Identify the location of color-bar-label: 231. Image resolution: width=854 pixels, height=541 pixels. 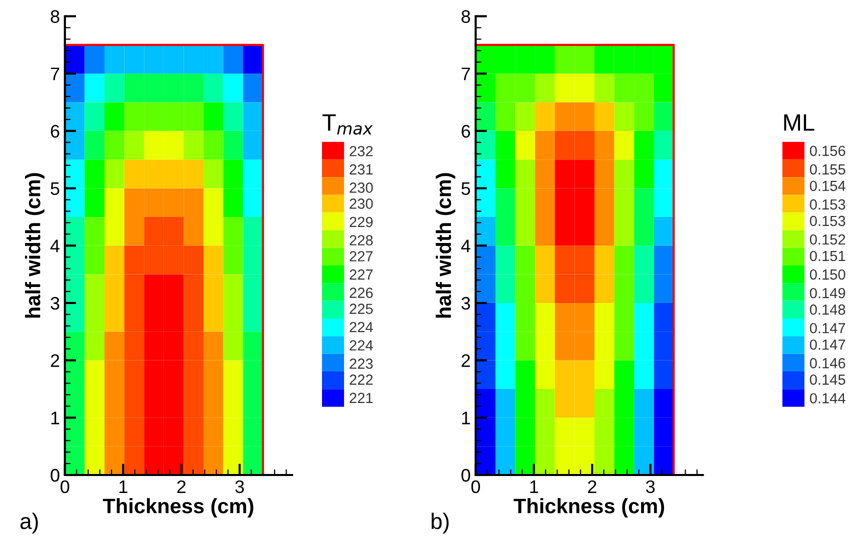
(361, 169).